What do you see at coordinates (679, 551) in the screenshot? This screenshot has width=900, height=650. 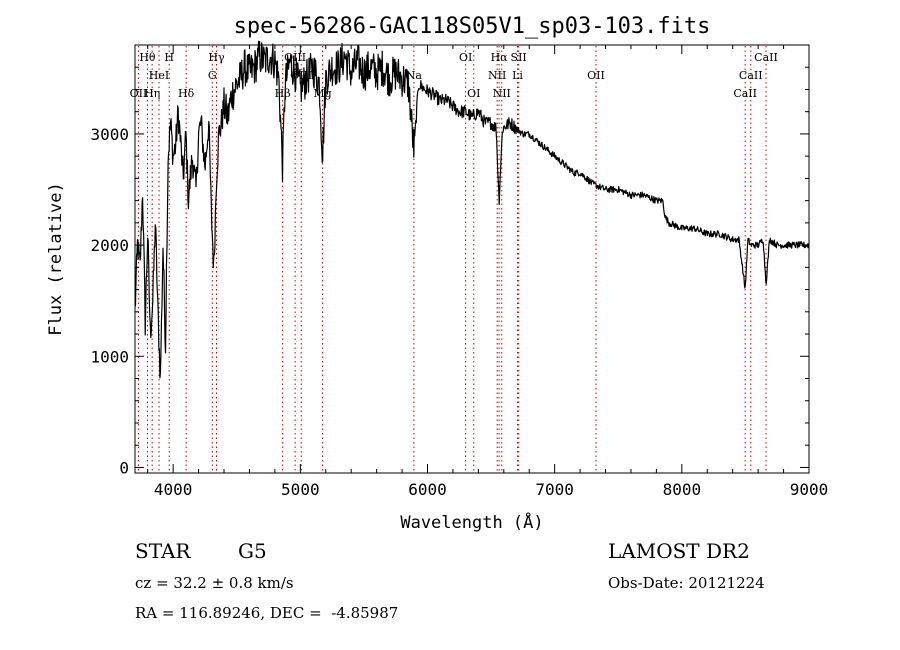 I see `survey-name: LAMOST DR2` at bounding box center [679, 551].